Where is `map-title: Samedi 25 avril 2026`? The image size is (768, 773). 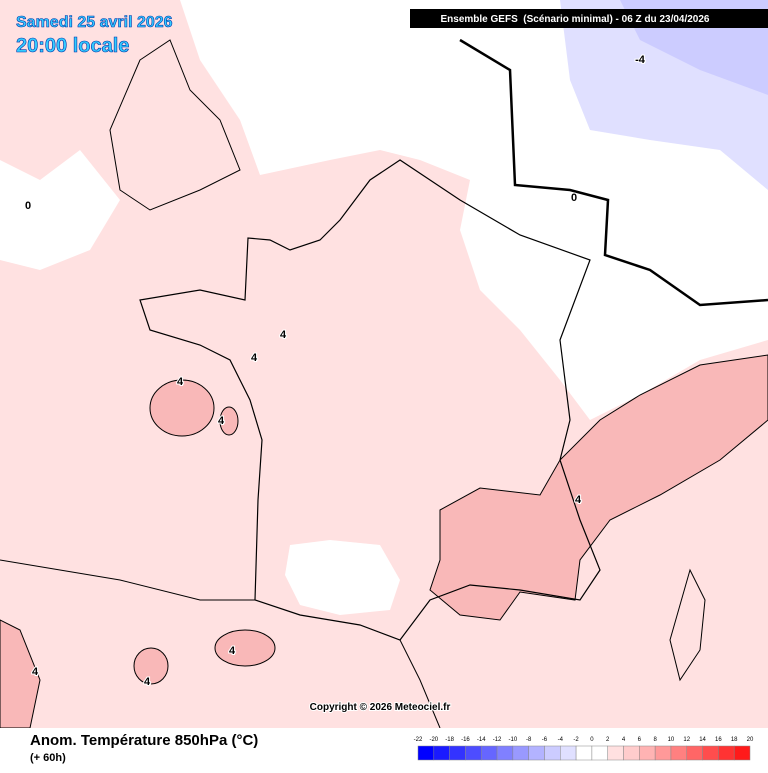
map-title: Samedi 25 avril 2026 is located at coordinates (94, 22).